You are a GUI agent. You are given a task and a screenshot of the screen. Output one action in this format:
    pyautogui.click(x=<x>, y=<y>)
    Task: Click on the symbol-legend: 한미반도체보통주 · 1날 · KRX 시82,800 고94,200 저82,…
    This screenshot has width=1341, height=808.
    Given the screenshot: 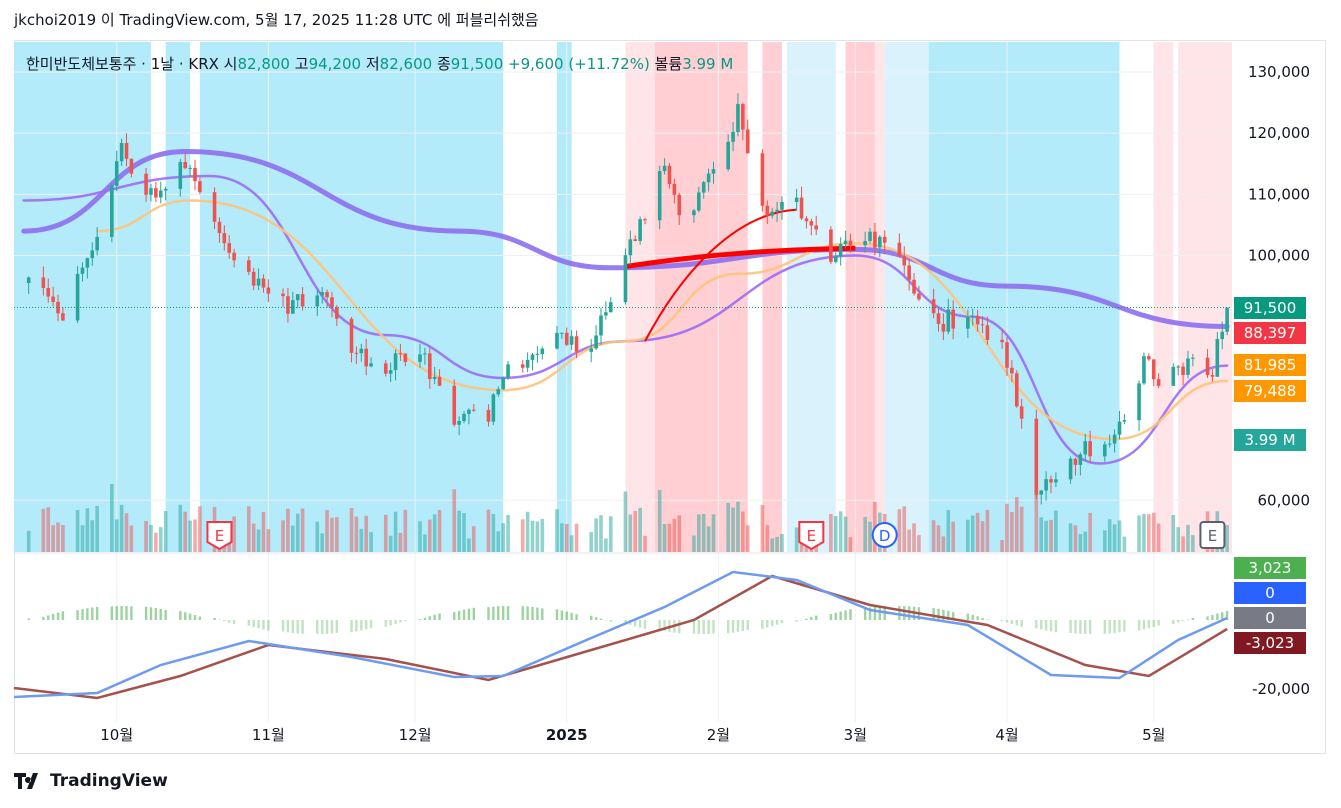 What is the action you would take?
    pyautogui.click(x=379, y=63)
    